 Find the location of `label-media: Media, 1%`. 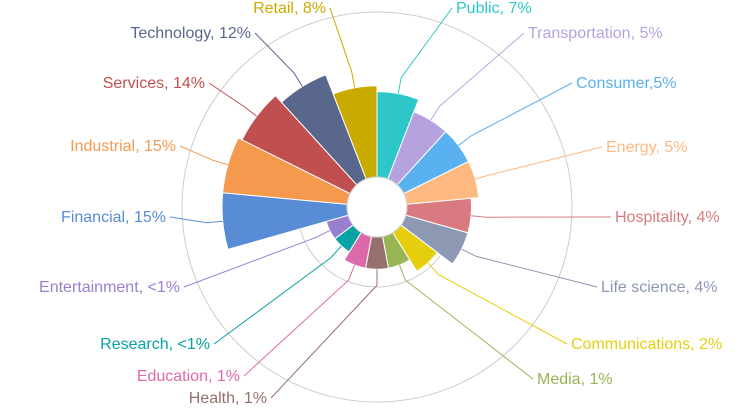

label-media: Media, 1% is located at coordinates (575, 379).